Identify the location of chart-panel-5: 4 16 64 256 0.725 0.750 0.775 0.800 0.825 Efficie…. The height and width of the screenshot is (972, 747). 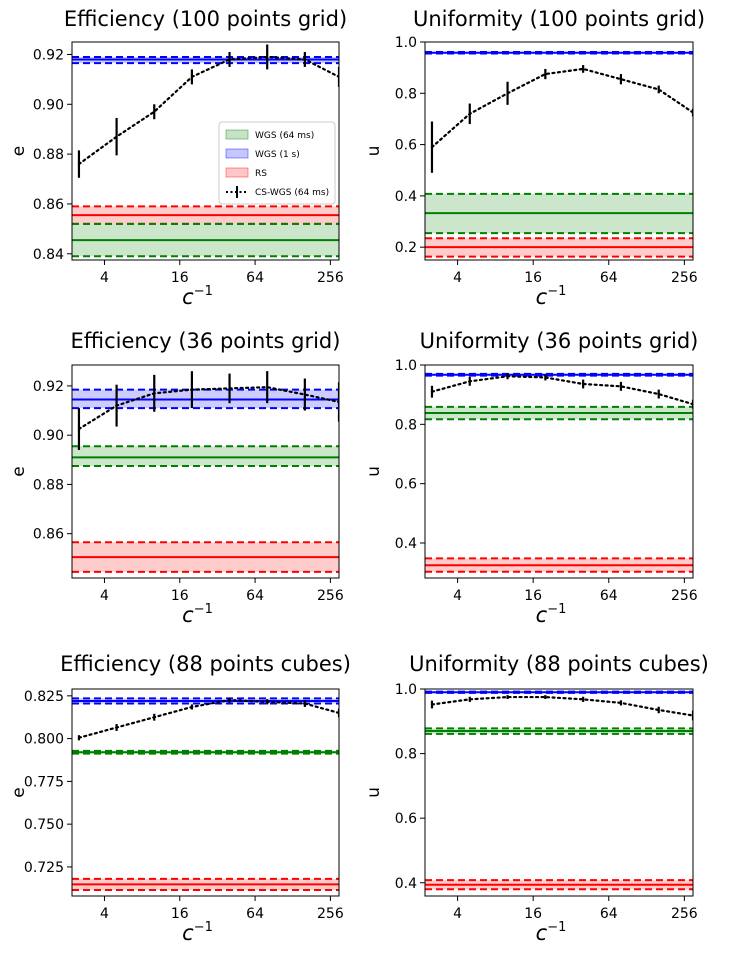
(180, 798).